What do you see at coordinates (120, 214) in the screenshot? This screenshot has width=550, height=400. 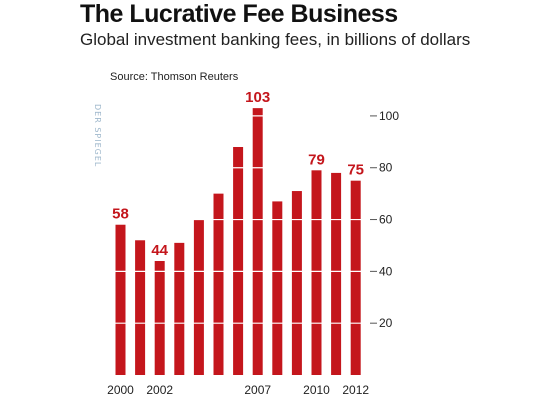 I see `value-label-2000: 58` at bounding box center [120, 214].